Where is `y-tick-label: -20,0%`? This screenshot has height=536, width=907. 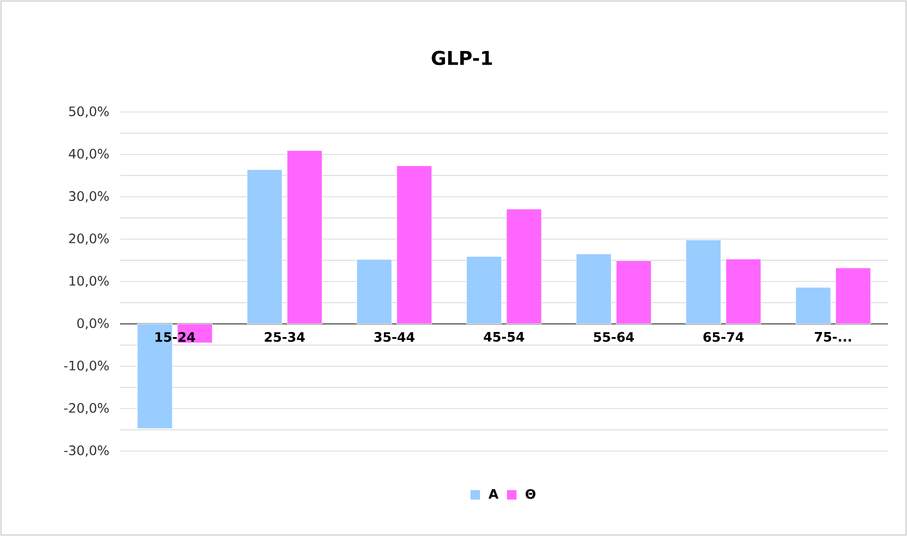
y-tick-label: -20,0% is located at coordinates (86, 408).